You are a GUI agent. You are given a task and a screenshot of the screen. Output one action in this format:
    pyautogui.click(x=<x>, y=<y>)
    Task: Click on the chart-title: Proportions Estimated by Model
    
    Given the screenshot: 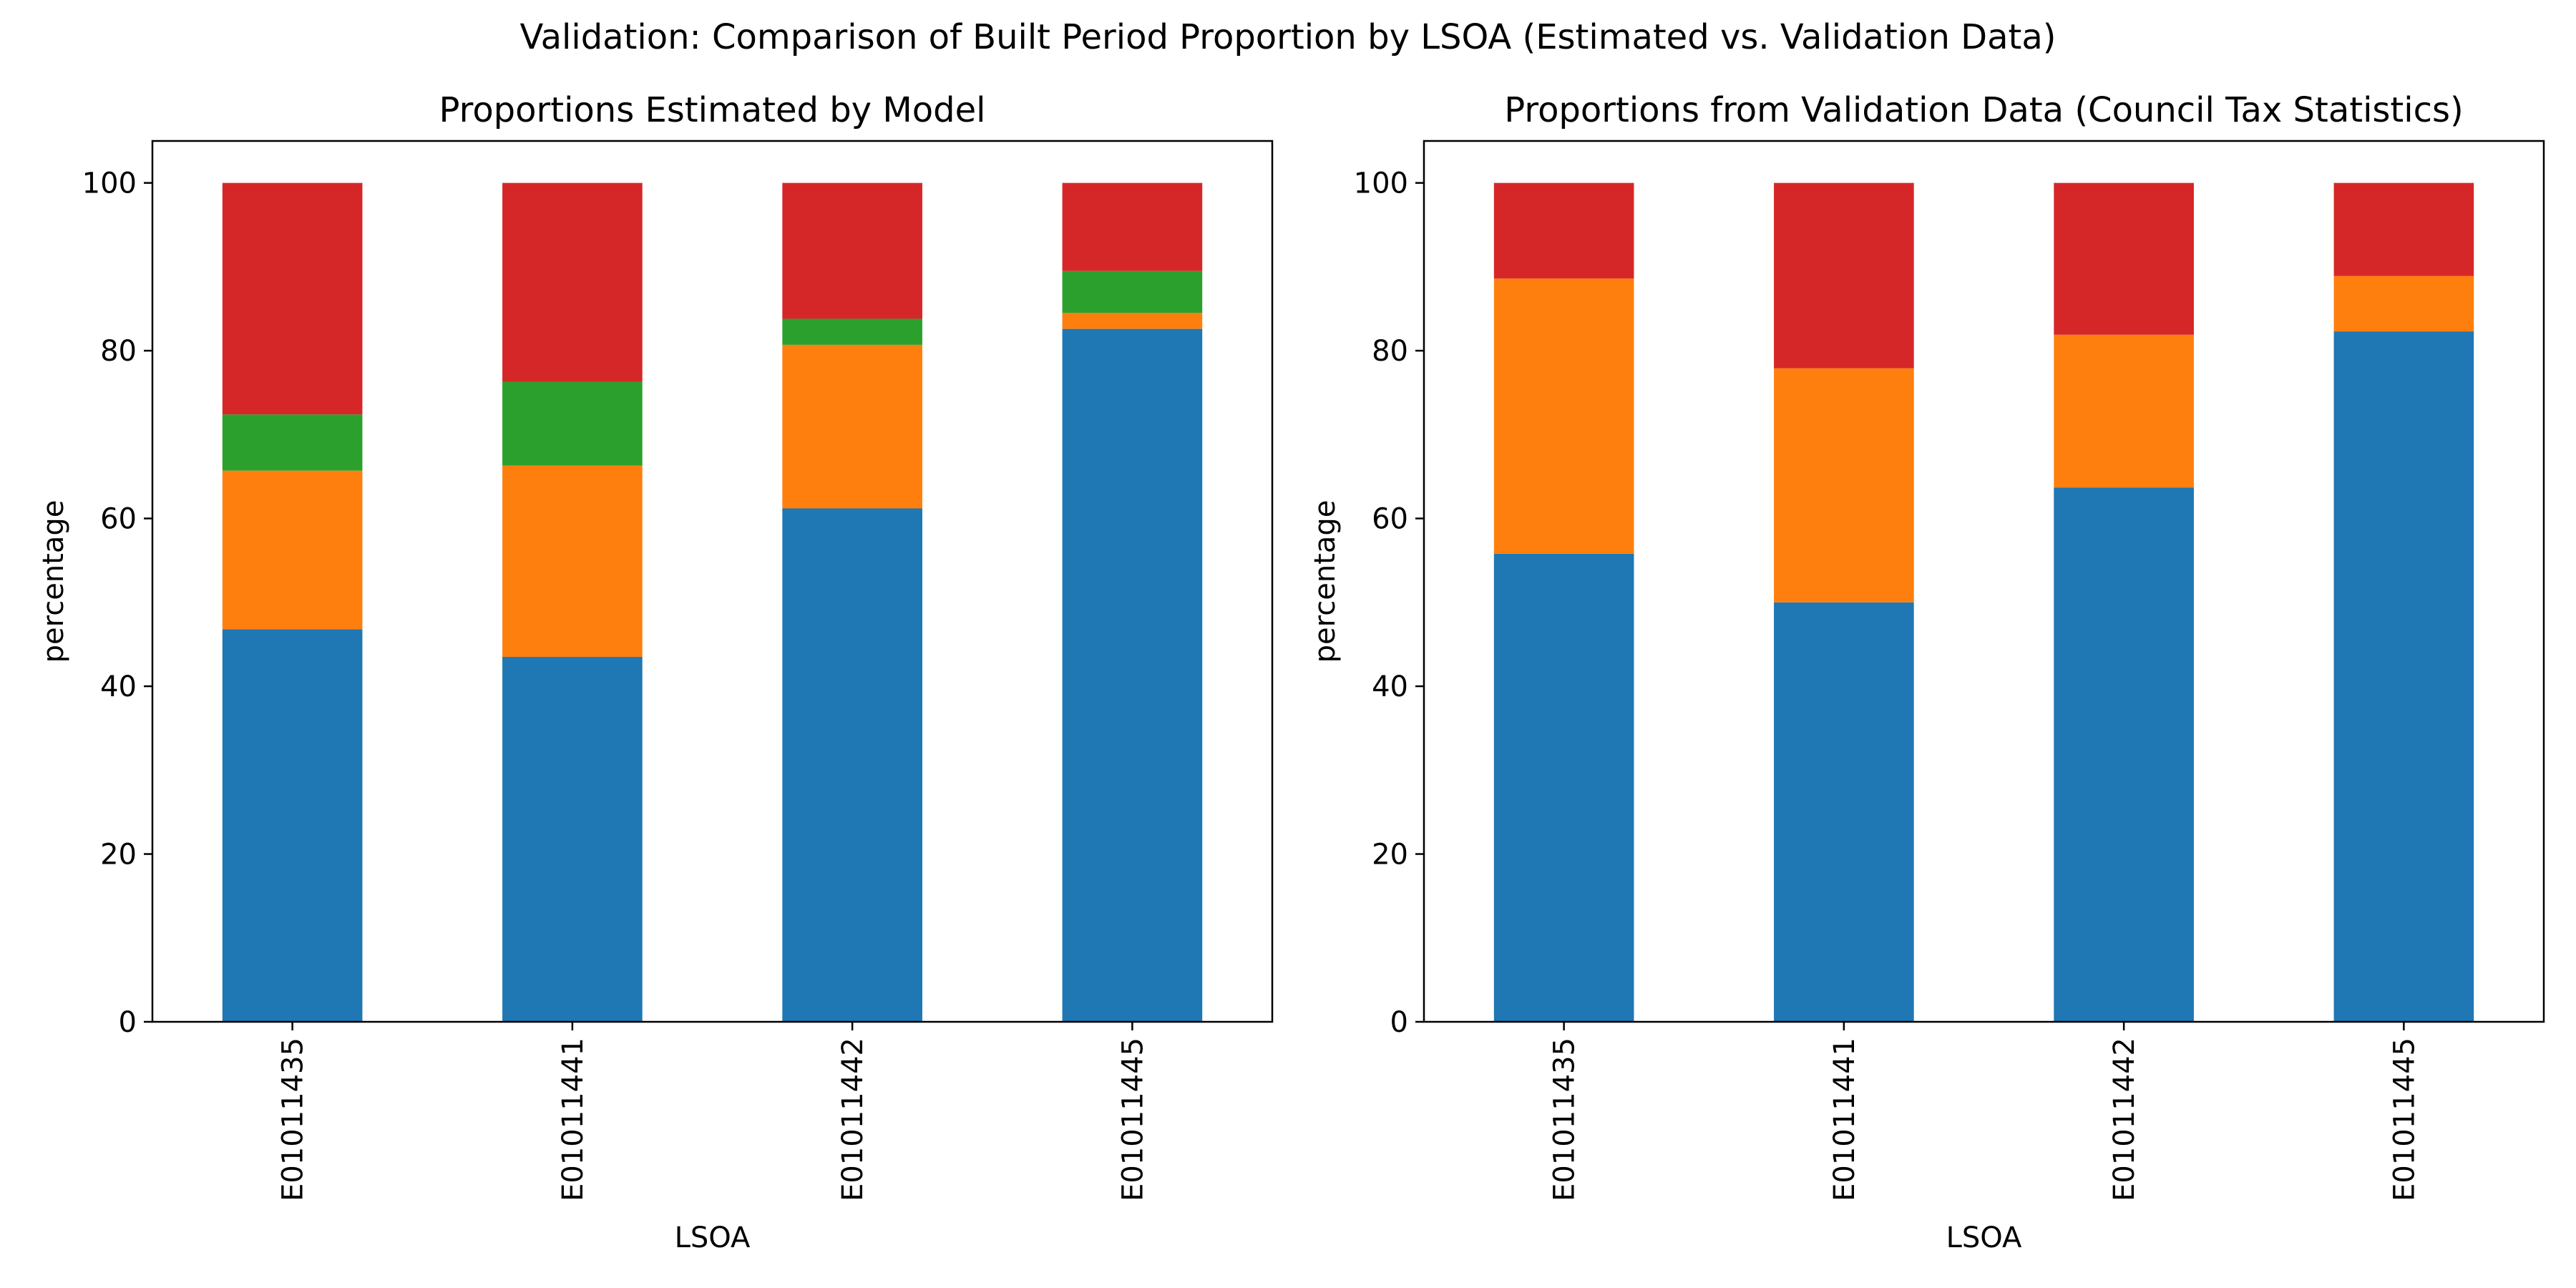 What is the action you would take?
    pyautogui.click(x=712, y=110)
    